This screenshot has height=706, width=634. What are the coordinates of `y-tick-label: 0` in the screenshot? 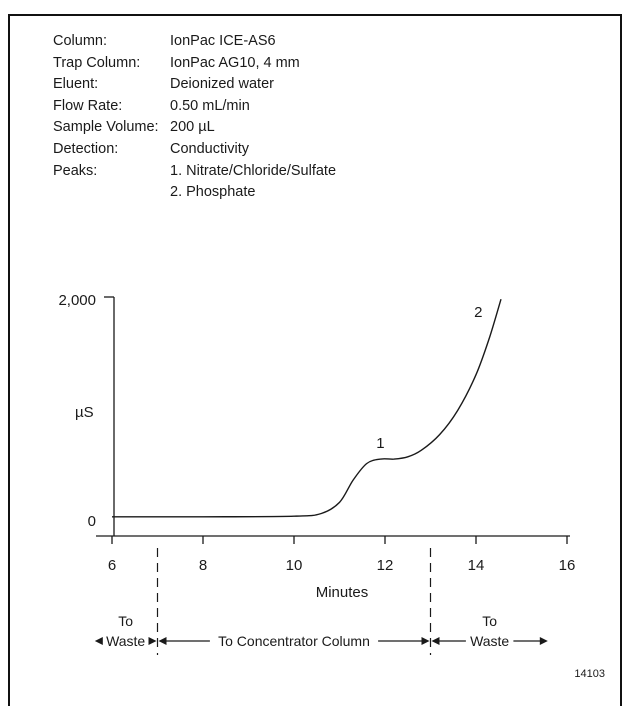 It's located at (92, 521).